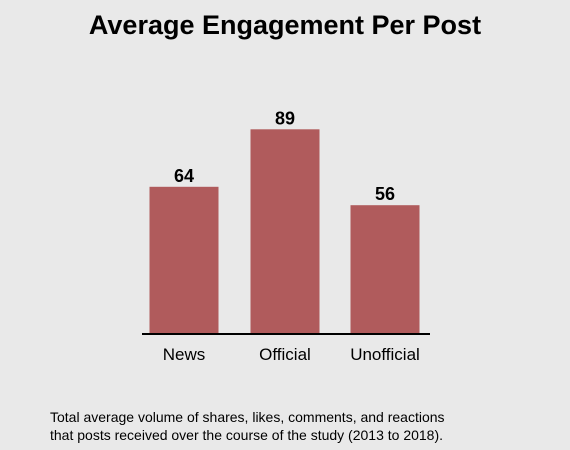 The image size is (570, 450). Describe the element at coordinates (385, 354) in the screenshot. I see `category-label-unofficial: Unofficial` at that location.